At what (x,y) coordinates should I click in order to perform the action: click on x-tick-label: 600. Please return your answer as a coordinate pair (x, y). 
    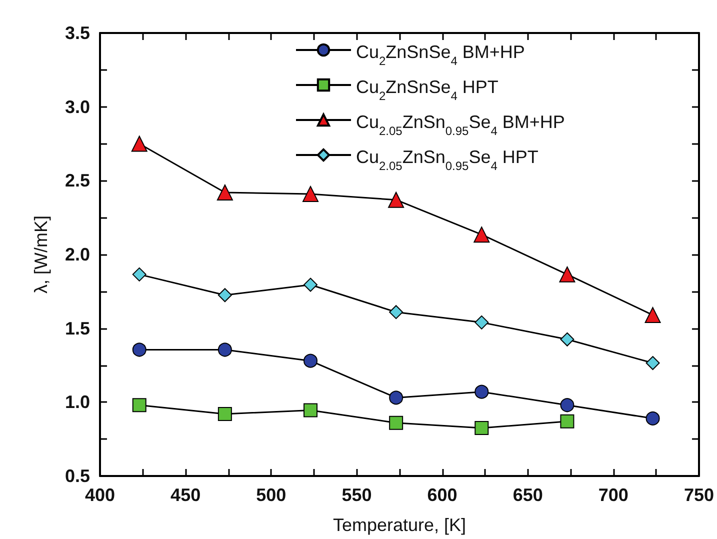
    Looking at the image, I should click on (442, 495).